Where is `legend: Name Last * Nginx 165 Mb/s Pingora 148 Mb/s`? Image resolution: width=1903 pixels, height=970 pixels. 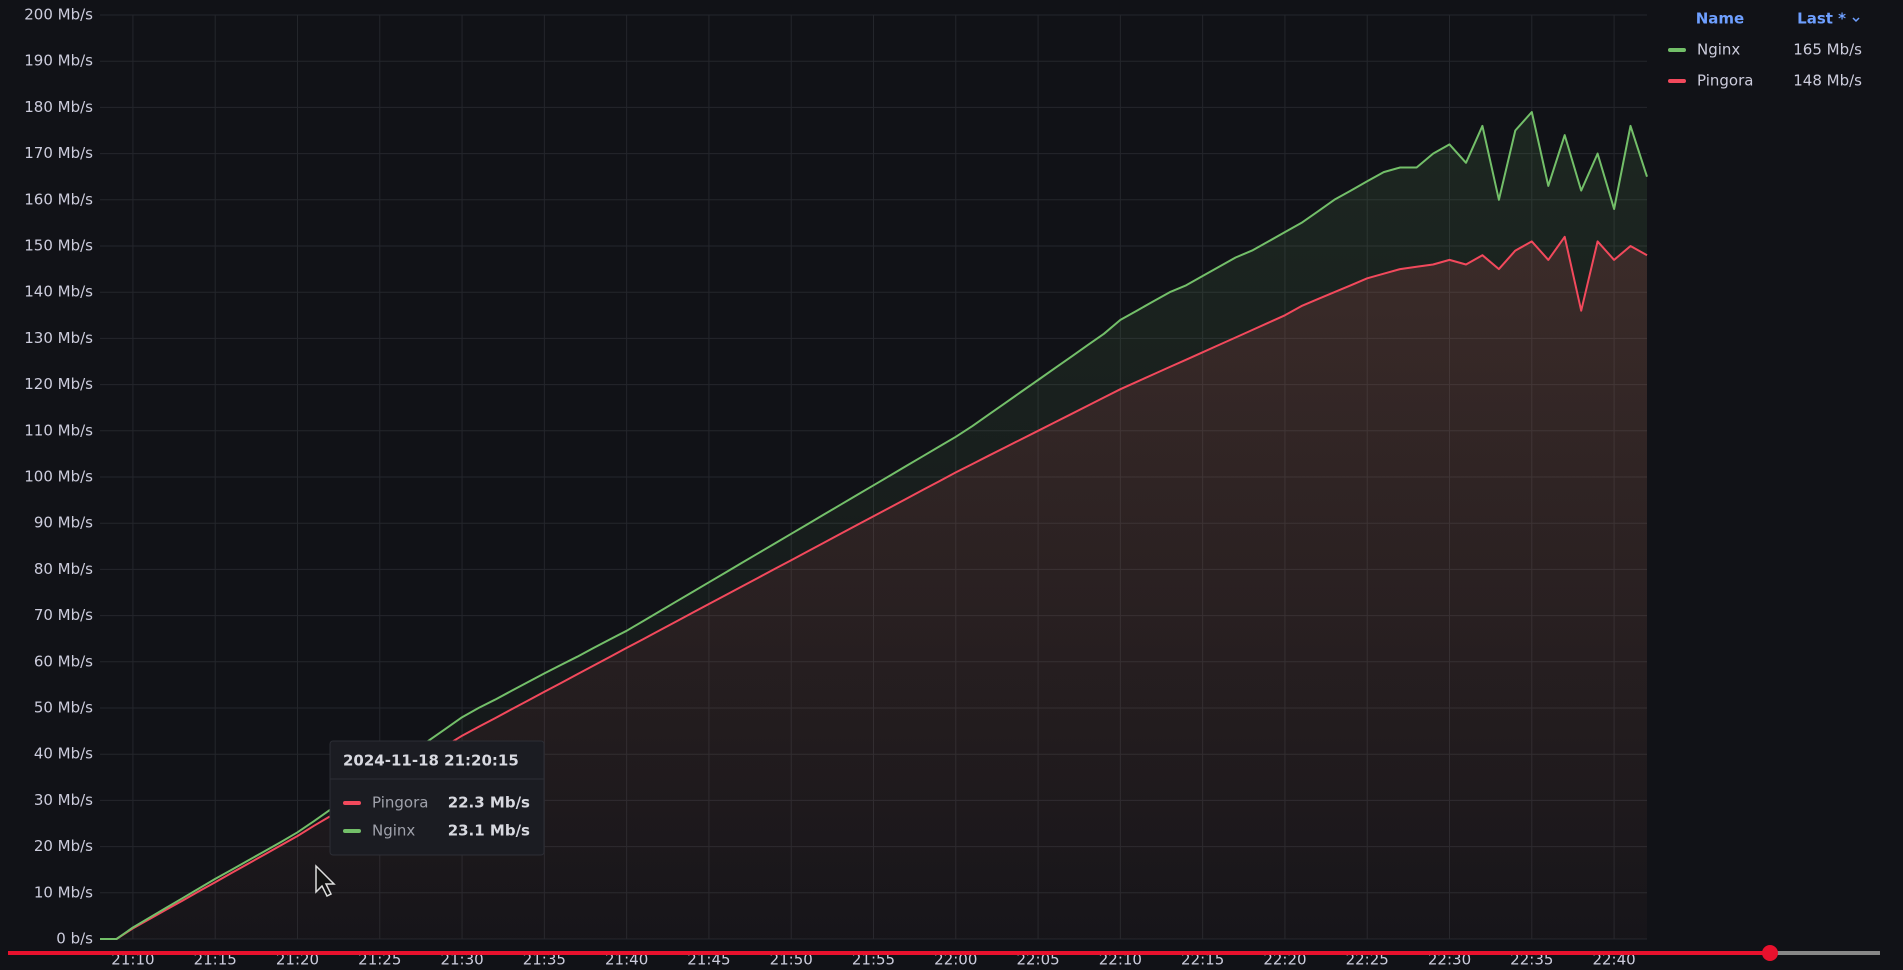 legend: Name Last * Nginx 165 Mb/s Pingora 148 Mb/s is located at coordinates (1765, 50).